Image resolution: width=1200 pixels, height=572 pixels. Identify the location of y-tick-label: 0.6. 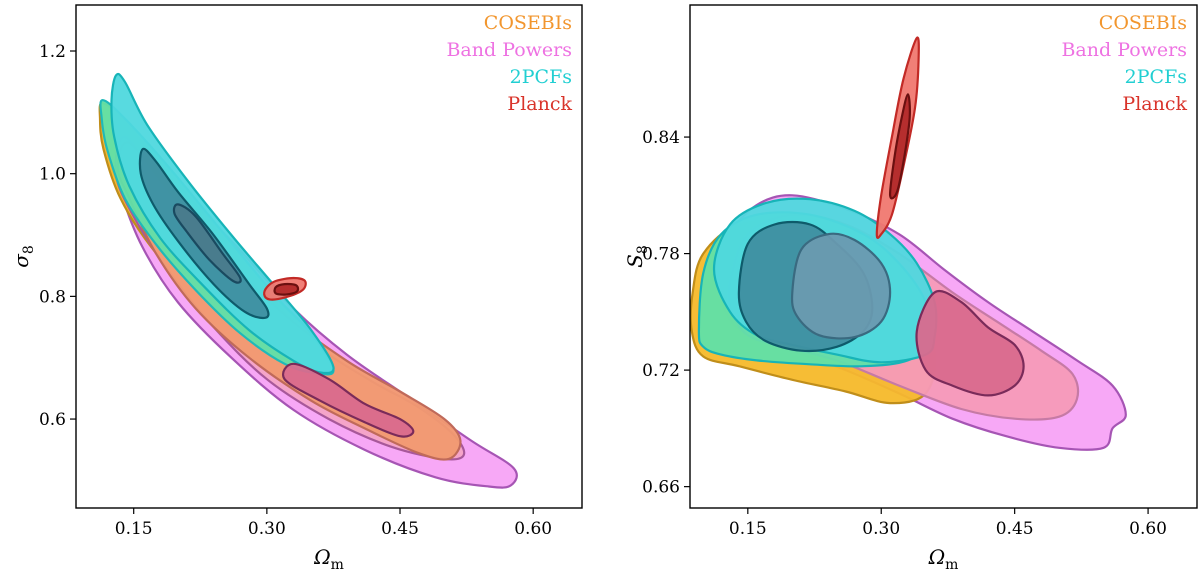
(52, 420).